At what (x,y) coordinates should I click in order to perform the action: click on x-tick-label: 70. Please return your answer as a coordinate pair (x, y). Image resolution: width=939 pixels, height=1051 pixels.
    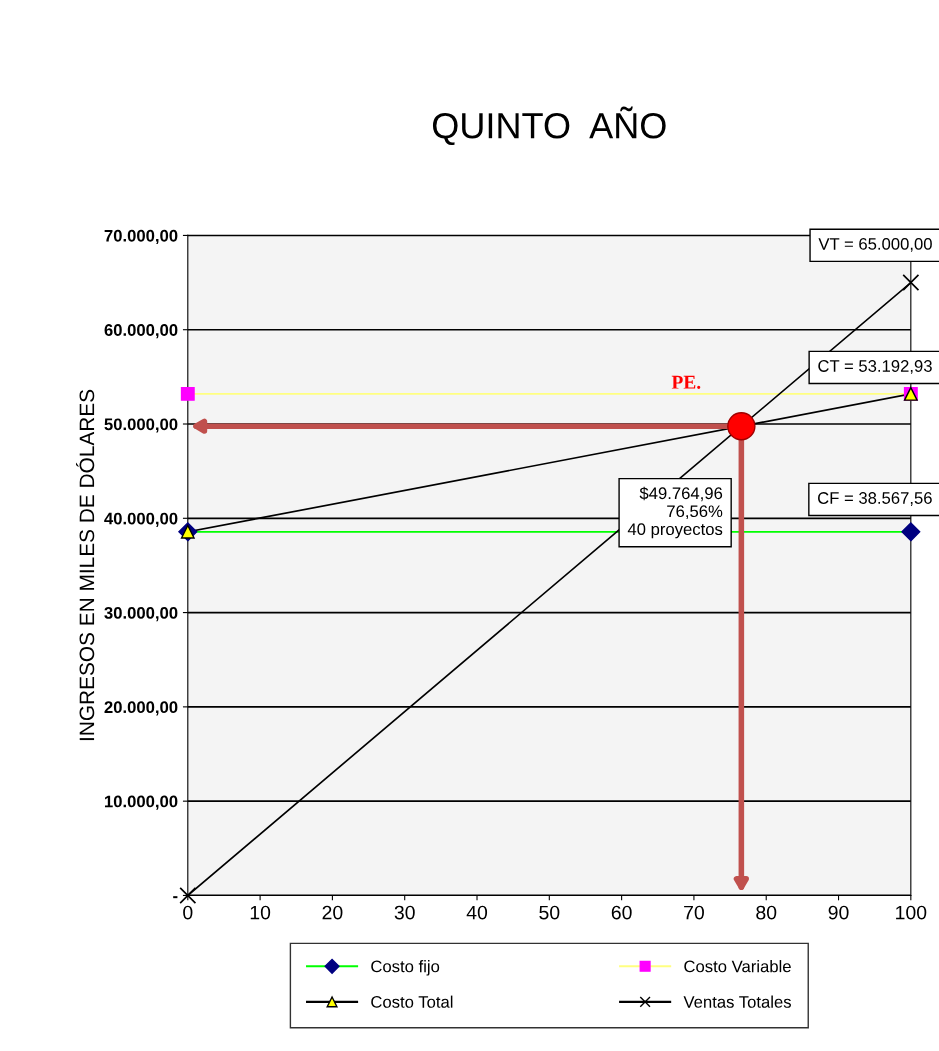
    Looking at the image, I should click on (694, 912).